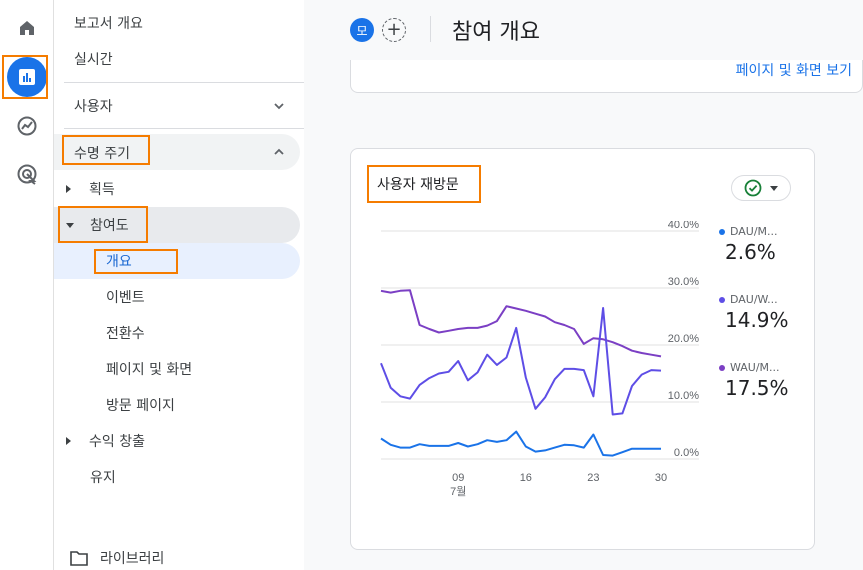 This screenshot has height=570, width=863. What do you see at coordinates (661, 478) in the screenshot?
I see `x-tick-label: 30` at bounding box center [661, 478].